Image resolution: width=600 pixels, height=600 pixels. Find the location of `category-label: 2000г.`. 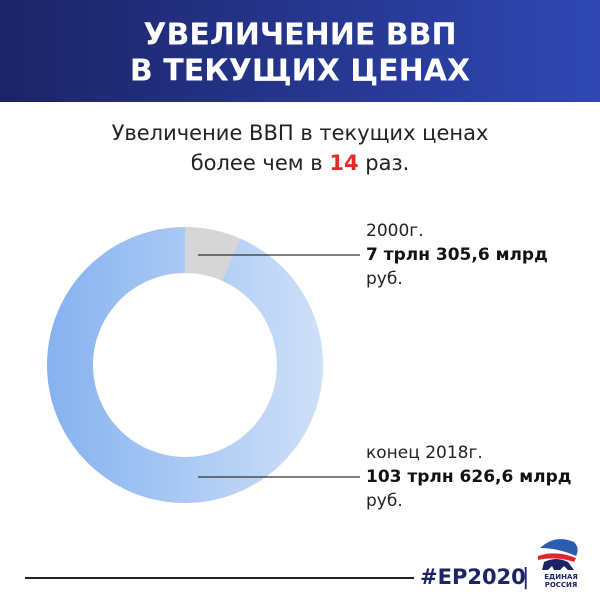

category-label: 2000г. is located at coordinates (395, 231).